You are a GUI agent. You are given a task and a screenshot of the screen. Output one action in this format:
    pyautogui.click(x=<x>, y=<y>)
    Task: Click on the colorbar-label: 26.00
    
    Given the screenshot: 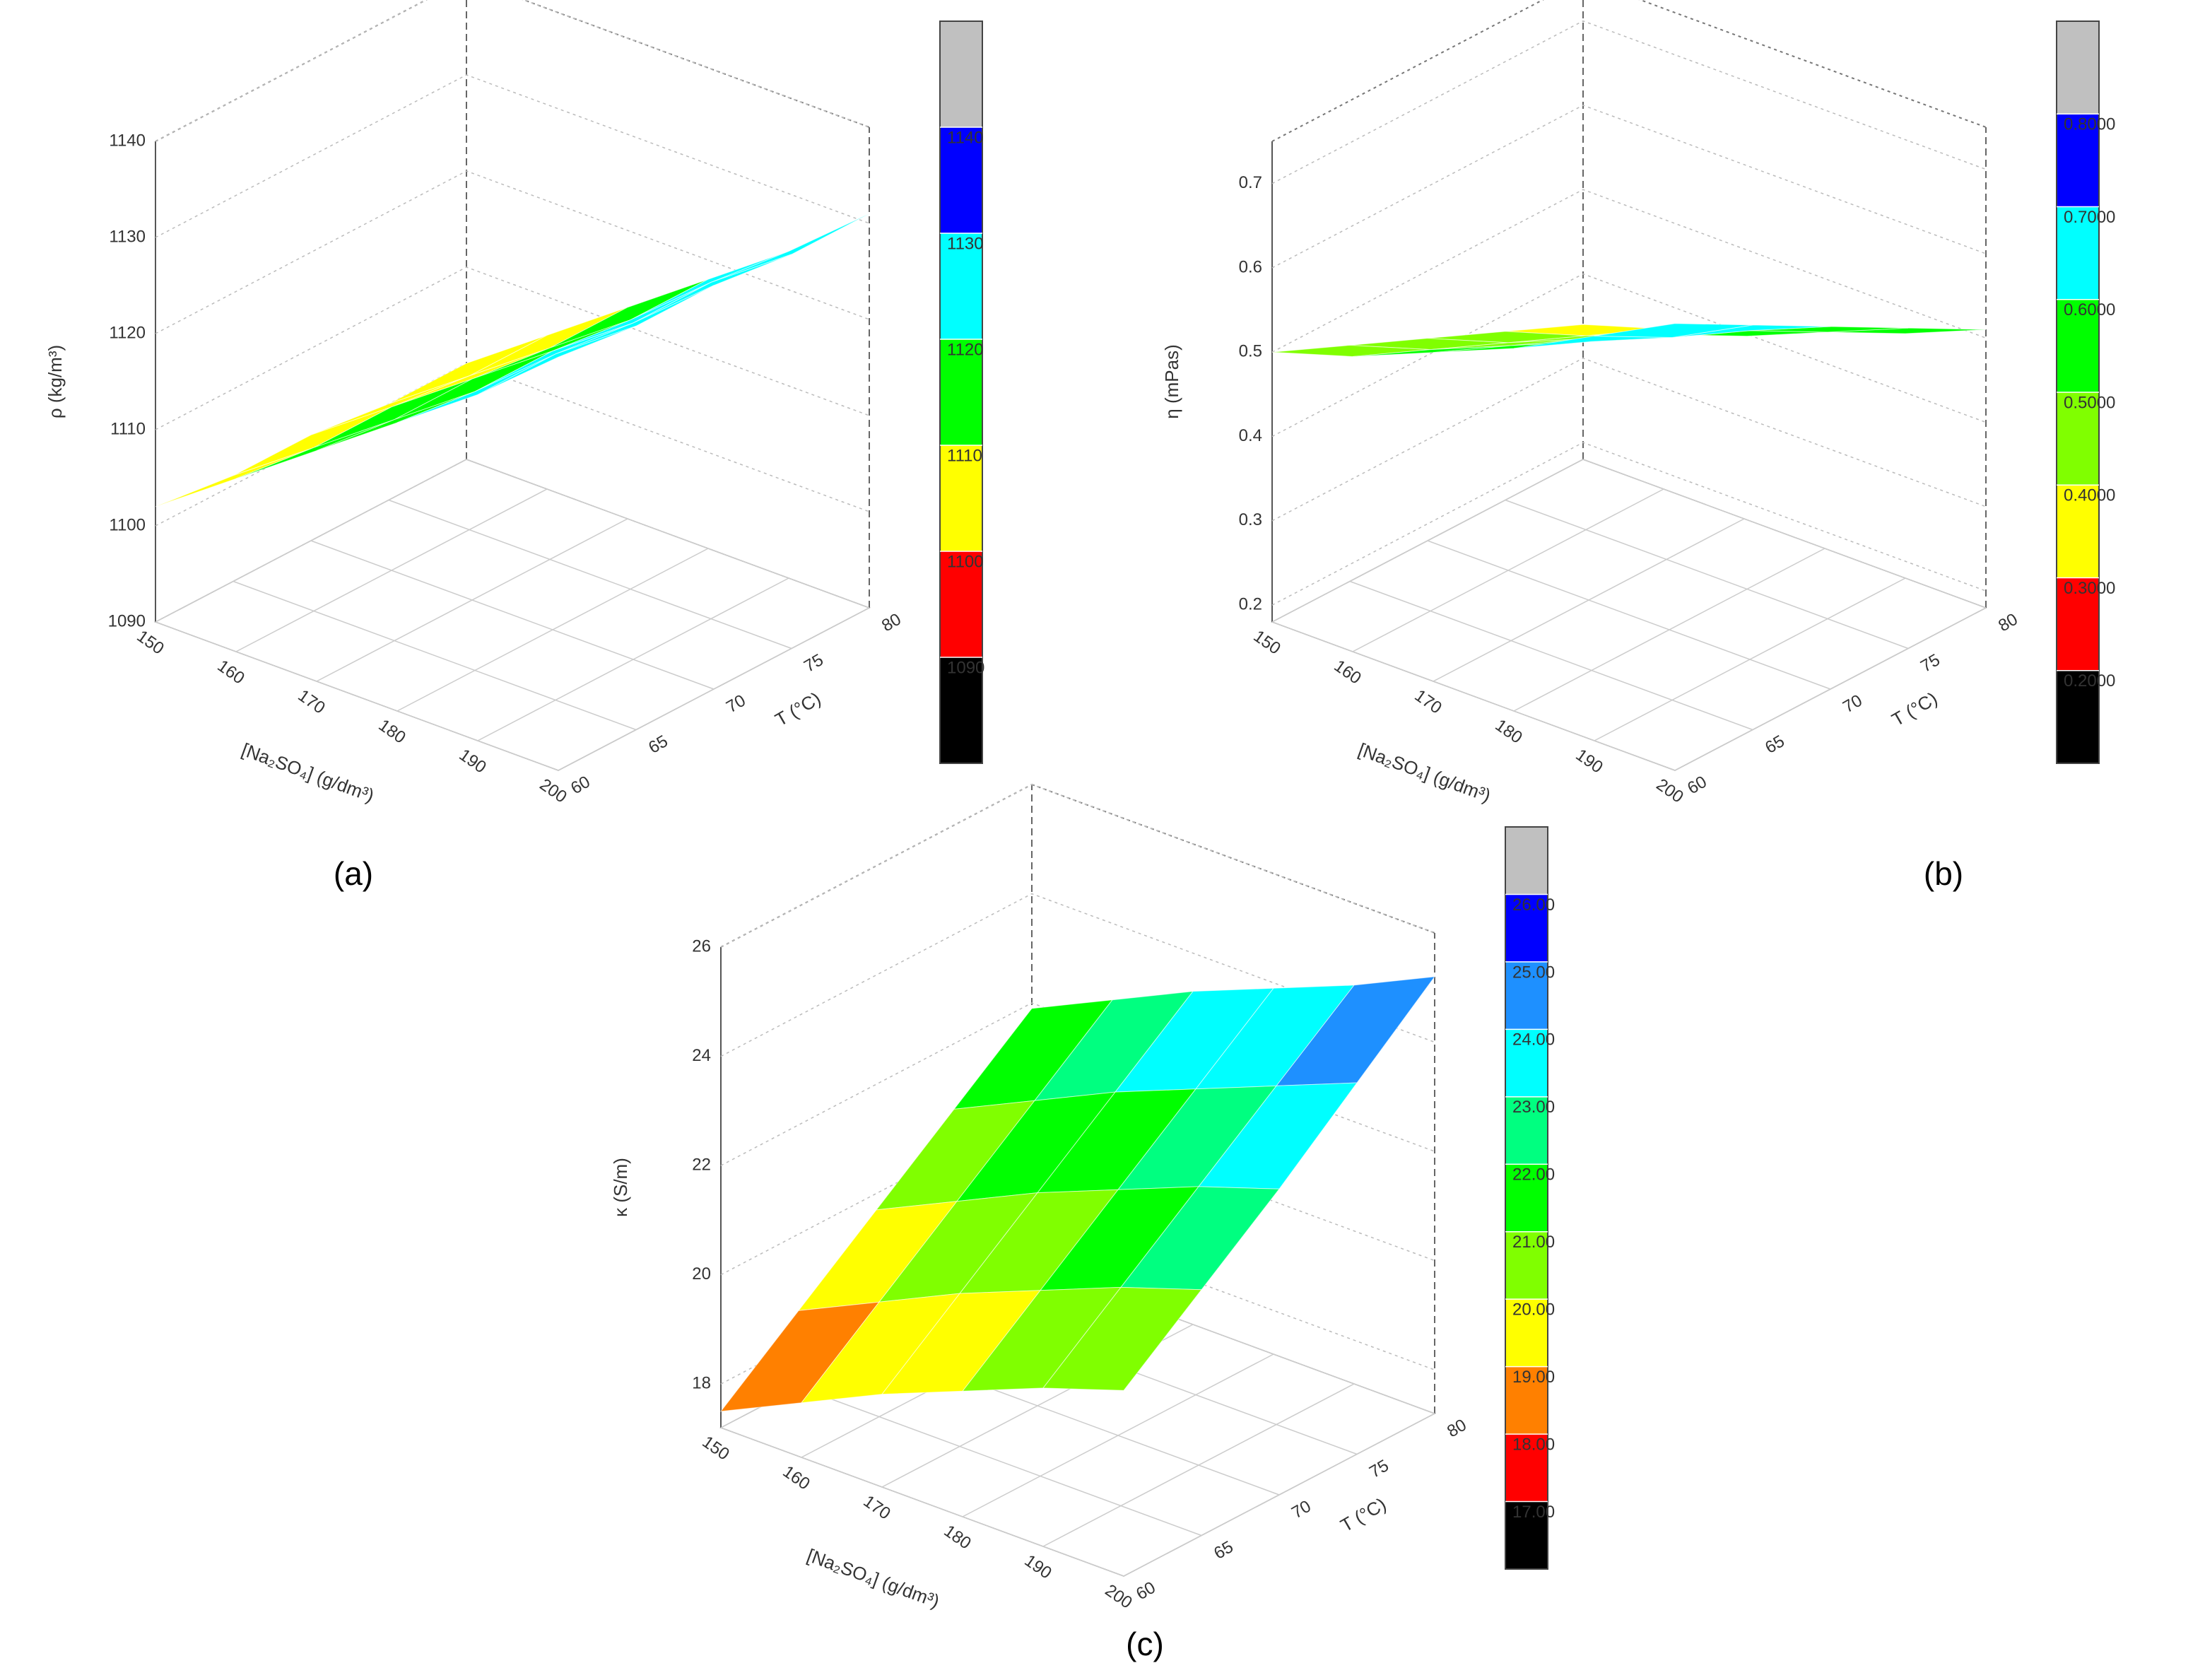 What is the action you would take?
    pyautogui.click(x=1534, y=905)
    